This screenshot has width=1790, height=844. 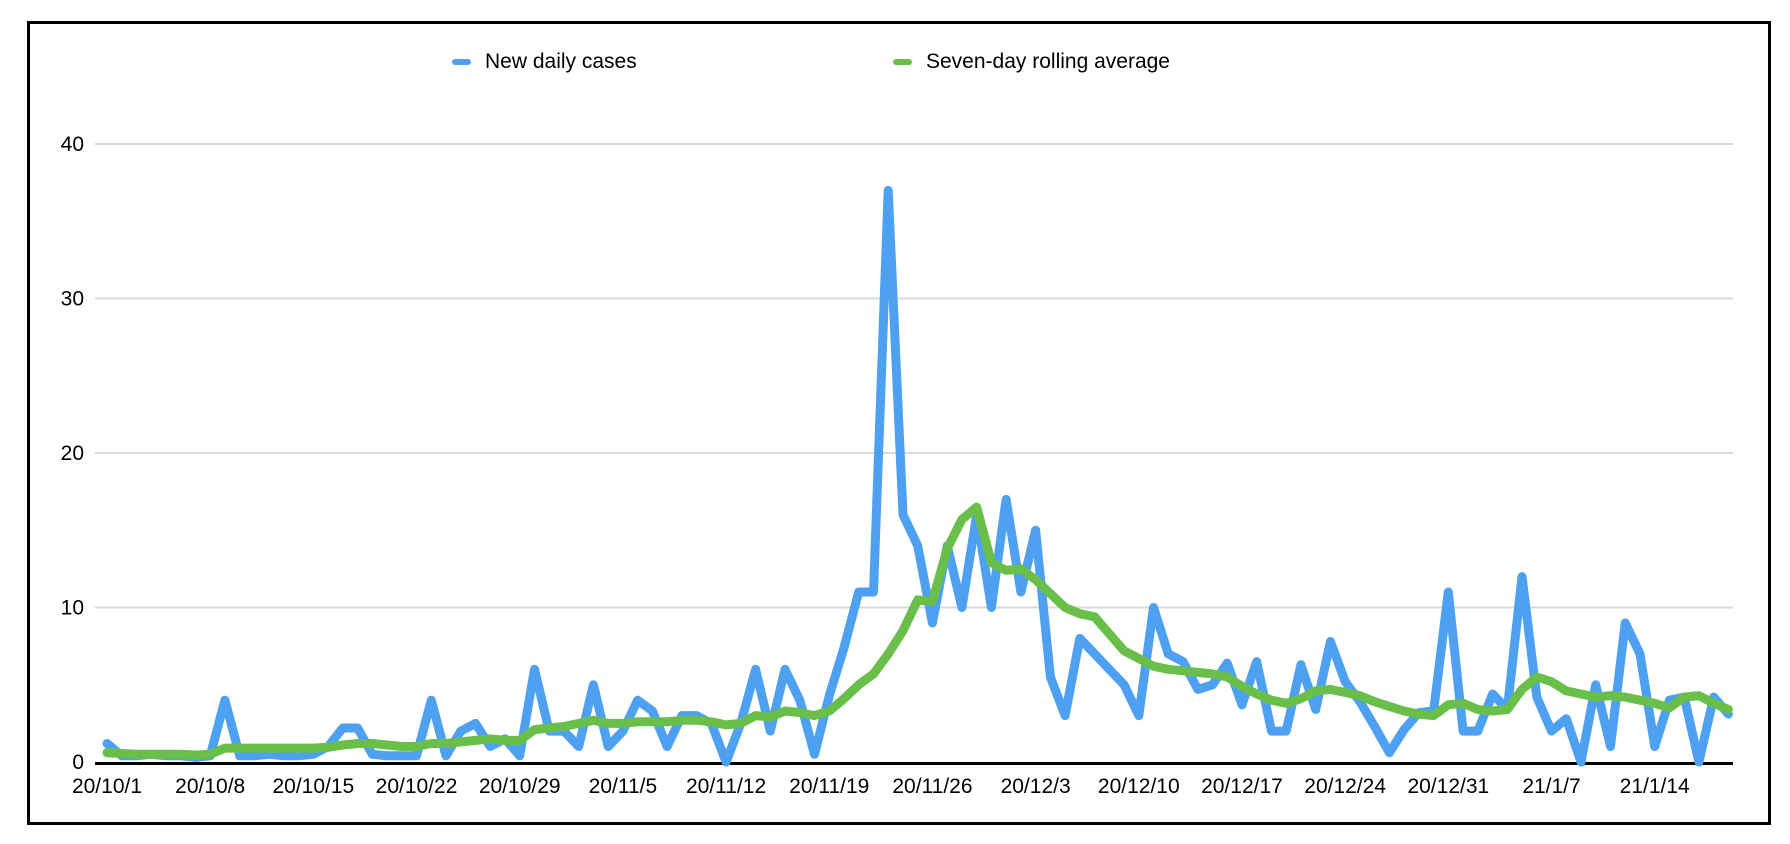 I want to click on x-tick-label: 20/11/5, so click(x=623, y=786).